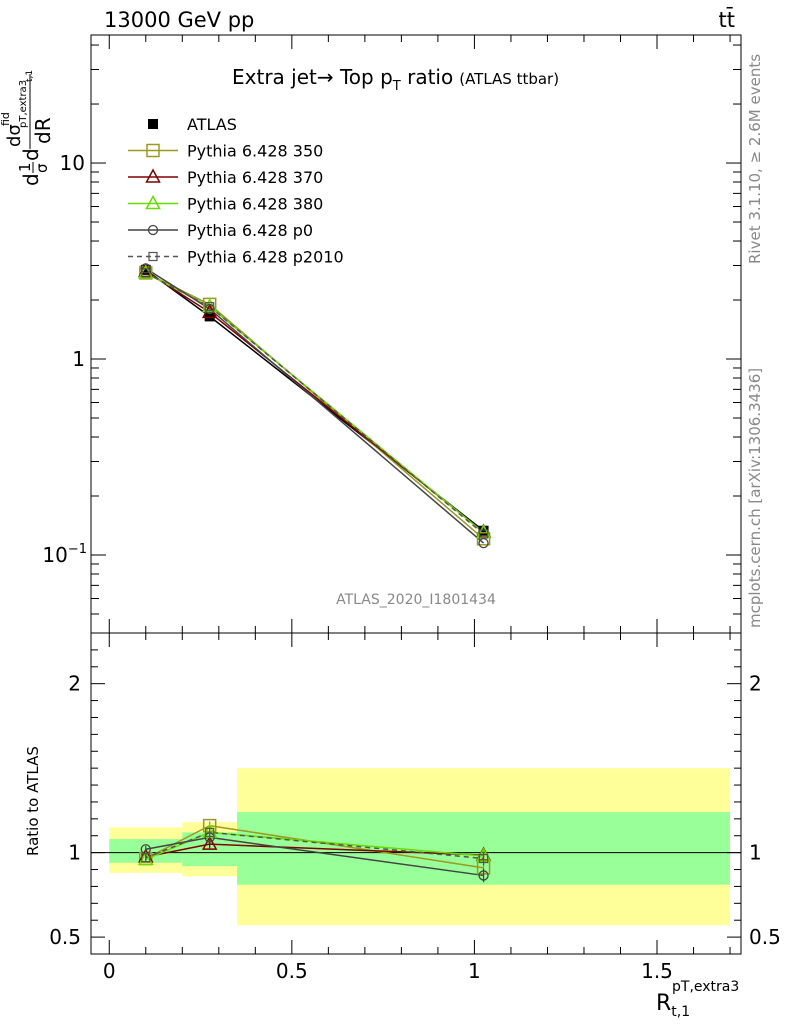 The width and height of the screenshot is (786, 1024). What do you see at coordinates (755, 498) in the screenshot?
I see `mcplots-label: mcplots.cern.ch [arXiv:1306.3436]` at bounding box center [755, 498].